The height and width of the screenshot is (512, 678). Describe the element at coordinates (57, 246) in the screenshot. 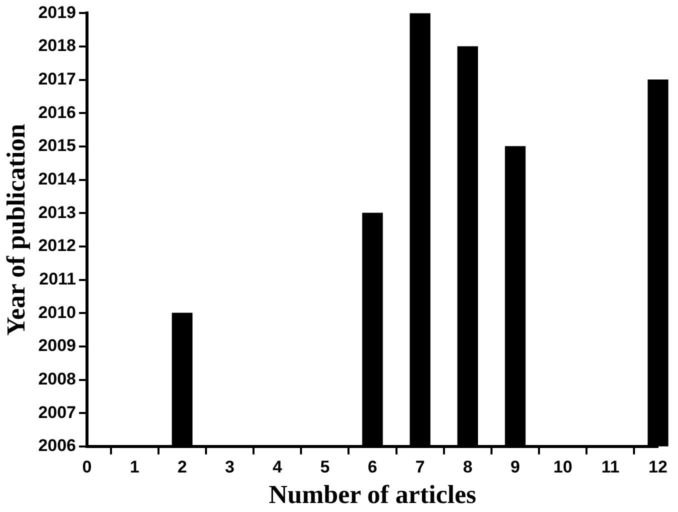

I see `y-tick-label: 2012` at that location.